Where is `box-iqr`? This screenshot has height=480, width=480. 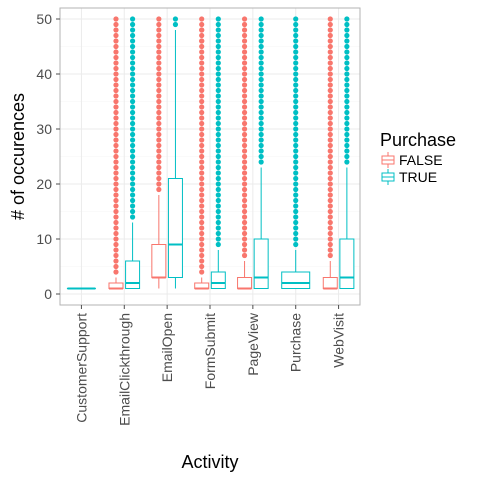 box-iqr is located at coordinates (296, 280).